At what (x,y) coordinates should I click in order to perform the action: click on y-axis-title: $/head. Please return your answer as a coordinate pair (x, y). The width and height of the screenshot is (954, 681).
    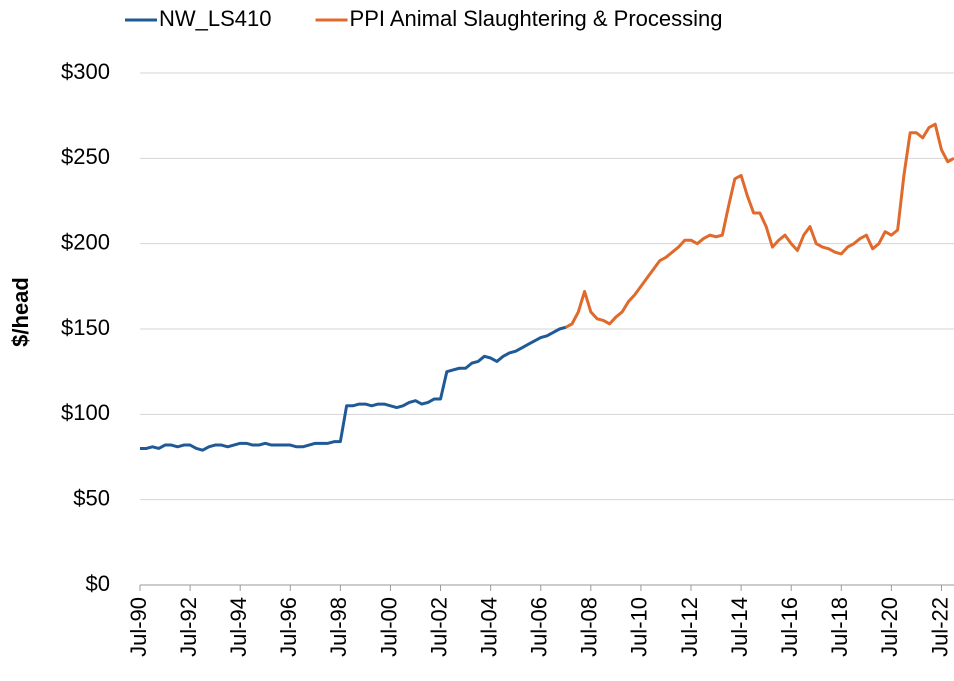
    Looking at the image, I should click on (20, 312).